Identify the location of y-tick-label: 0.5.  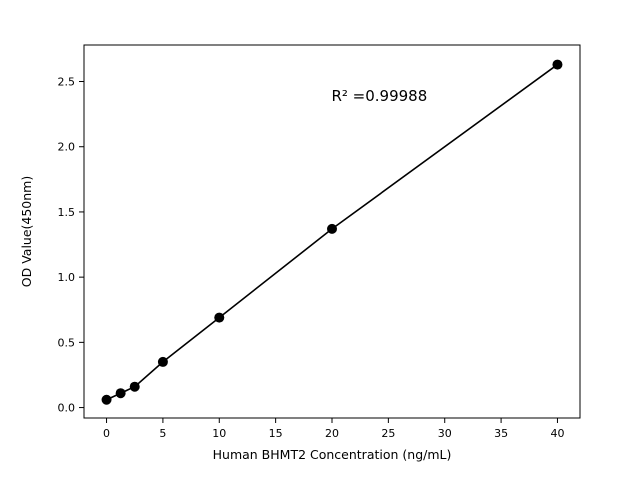
(67, 342).